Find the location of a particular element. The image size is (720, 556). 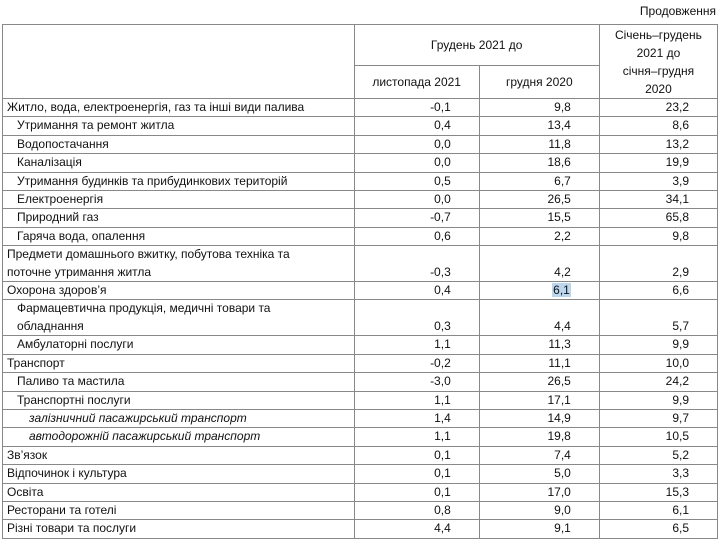

row-label: Електроенергія is located at coordinates (178, 199).